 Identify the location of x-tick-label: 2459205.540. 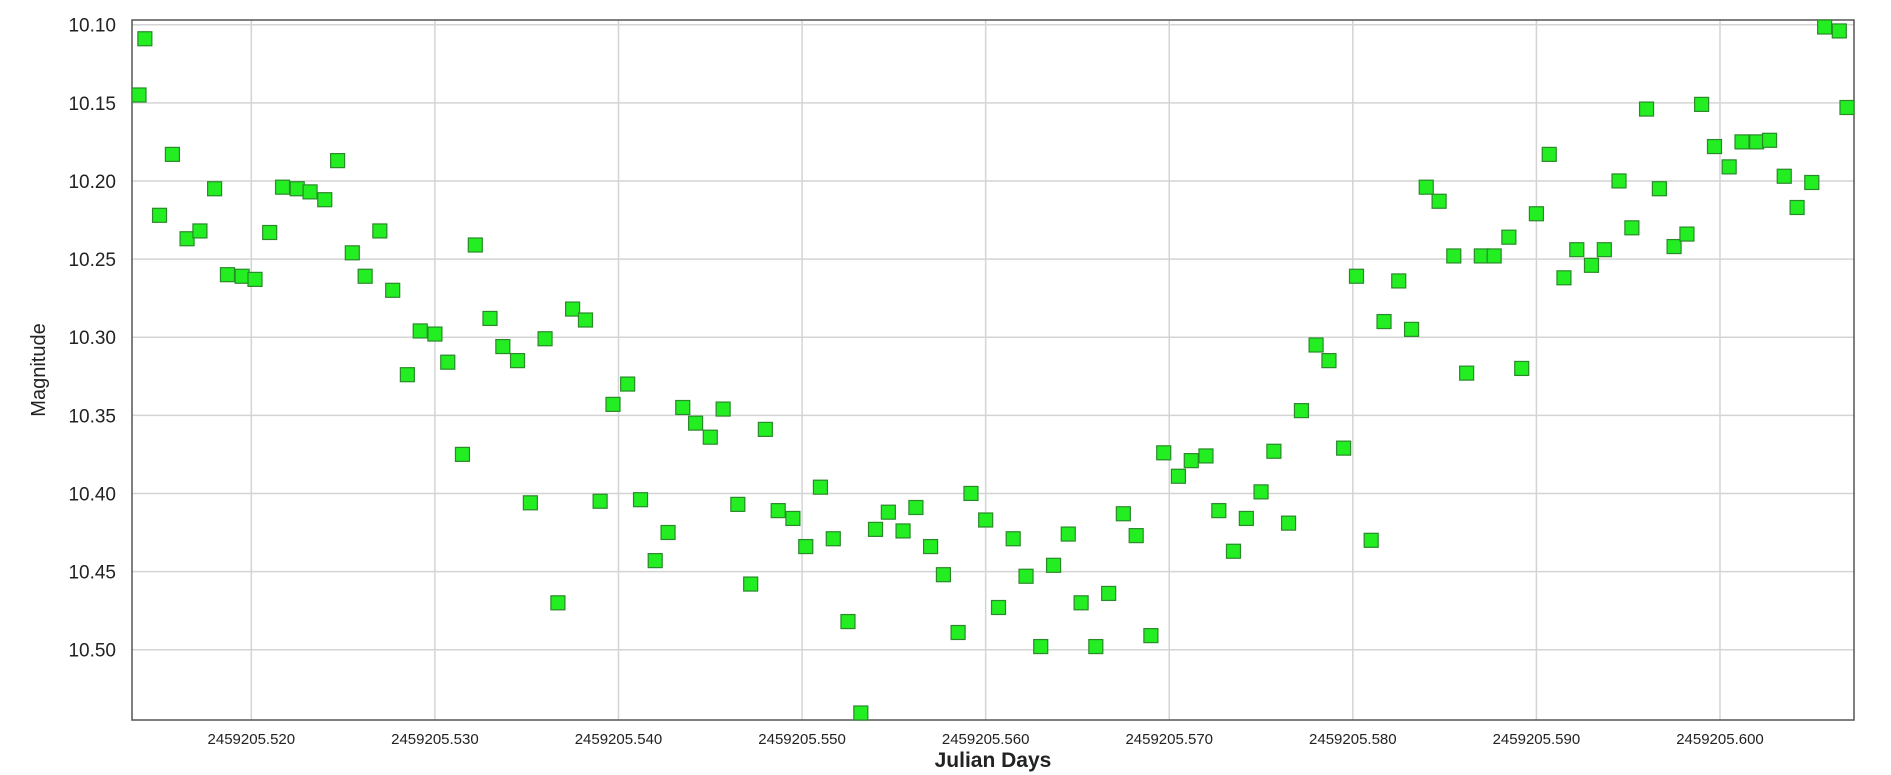
(619, 739).